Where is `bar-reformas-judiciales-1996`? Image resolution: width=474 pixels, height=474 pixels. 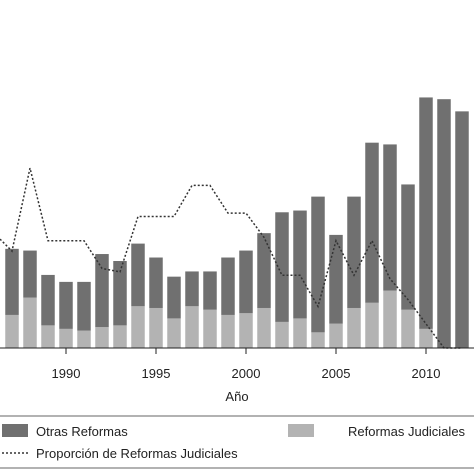 bar-reformas-judiciales-1996 is located at coordinates (174, 333).